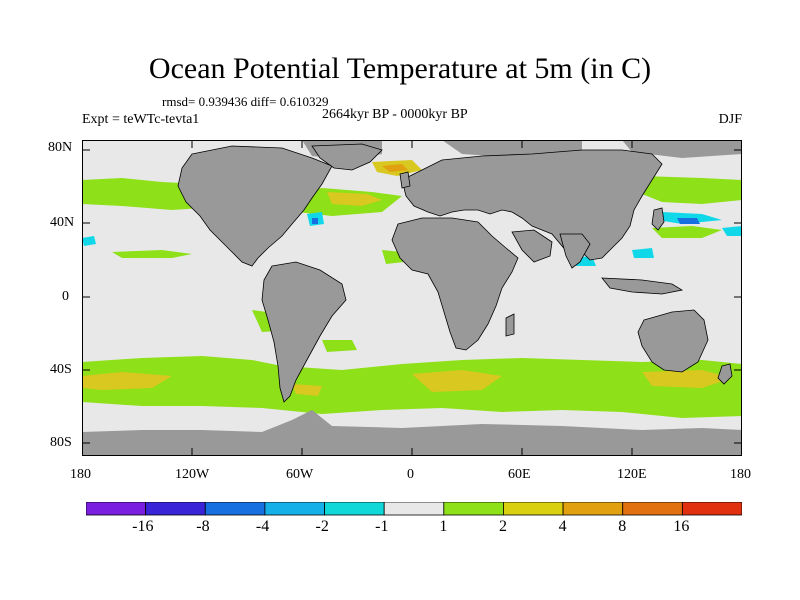  I want to click on colorbar, so click(414, 509).